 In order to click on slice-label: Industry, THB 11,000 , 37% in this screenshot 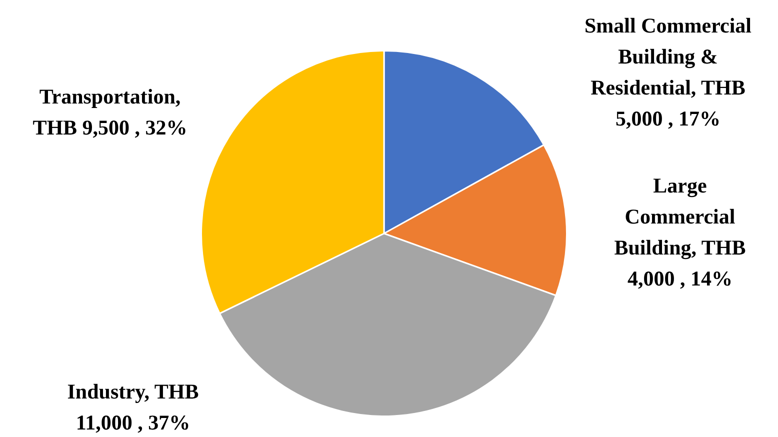, I will do `click(133, 406)`.